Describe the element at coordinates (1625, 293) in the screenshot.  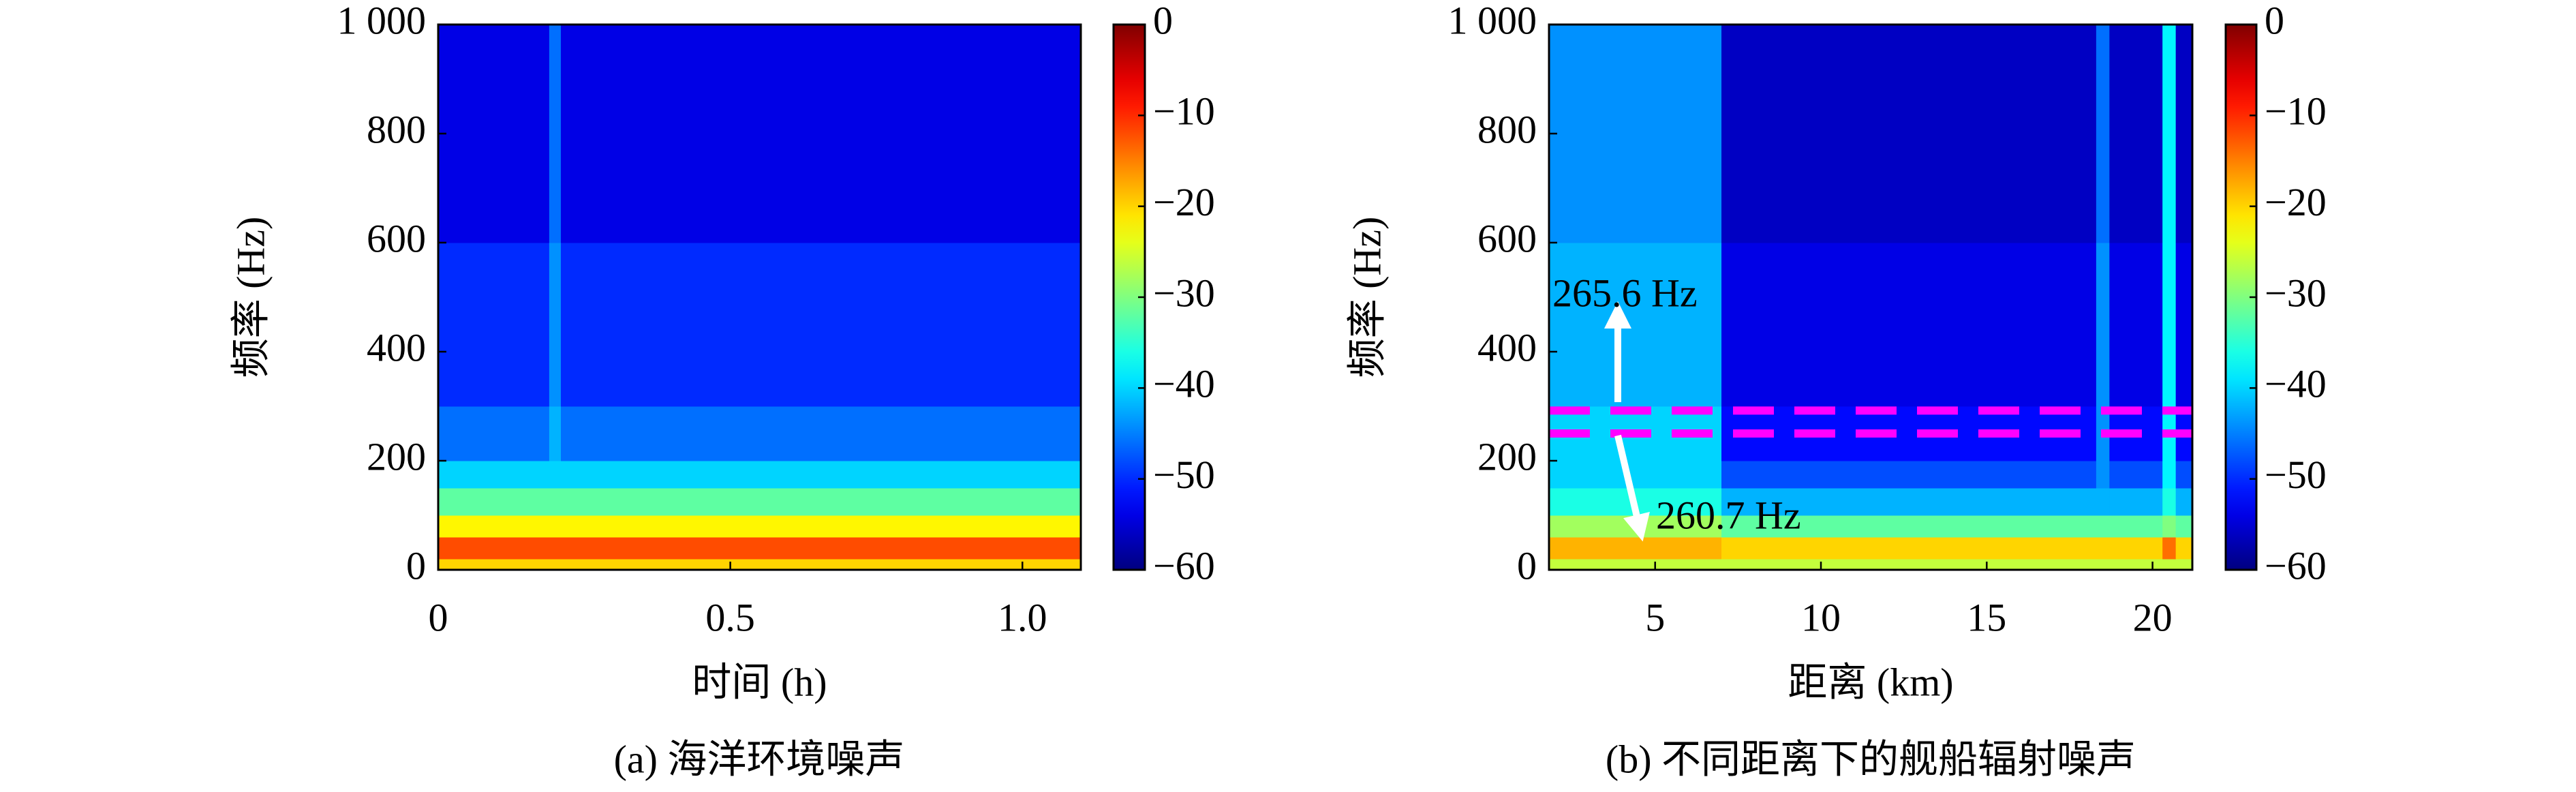
I see `annotation: 265.6 Hz` at that location.